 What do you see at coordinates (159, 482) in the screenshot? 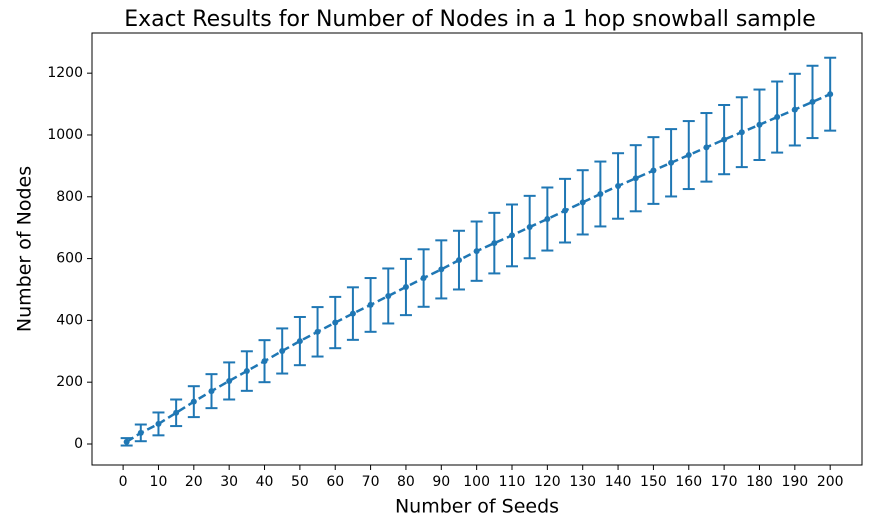
I see `x-tick-label: 10` at bounding box center [159, 482].